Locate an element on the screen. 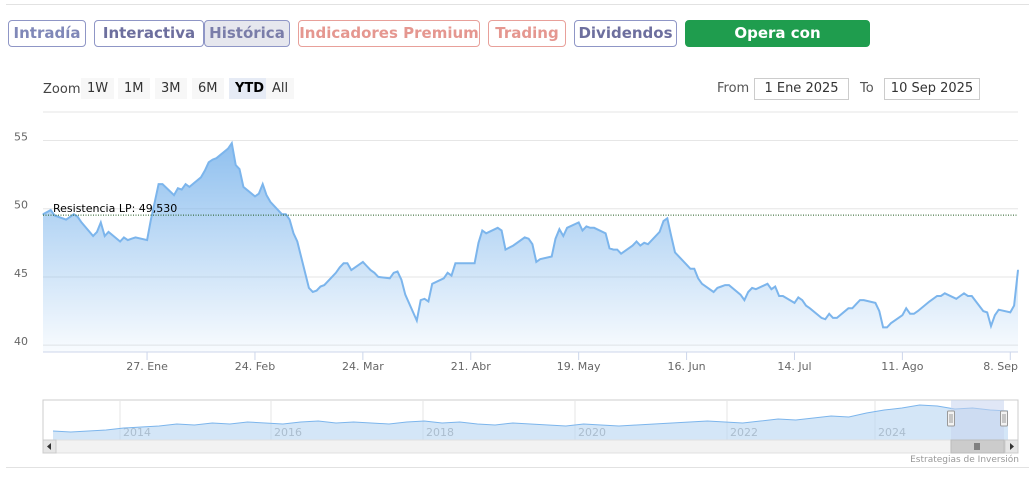  top-divider is located at coordinates (517, 4).